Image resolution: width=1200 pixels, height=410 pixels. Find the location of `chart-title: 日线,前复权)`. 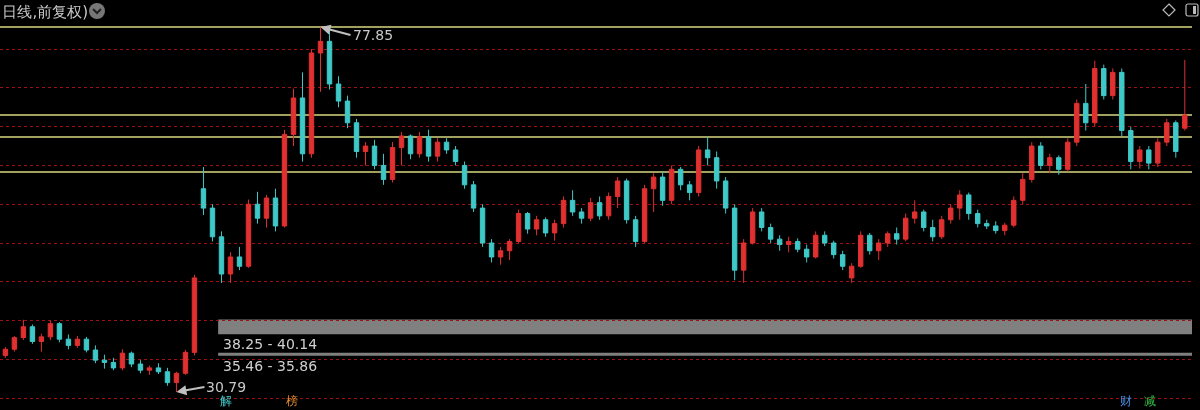

chart-title: 日线,前复权) is located at coordinates (45, 11).